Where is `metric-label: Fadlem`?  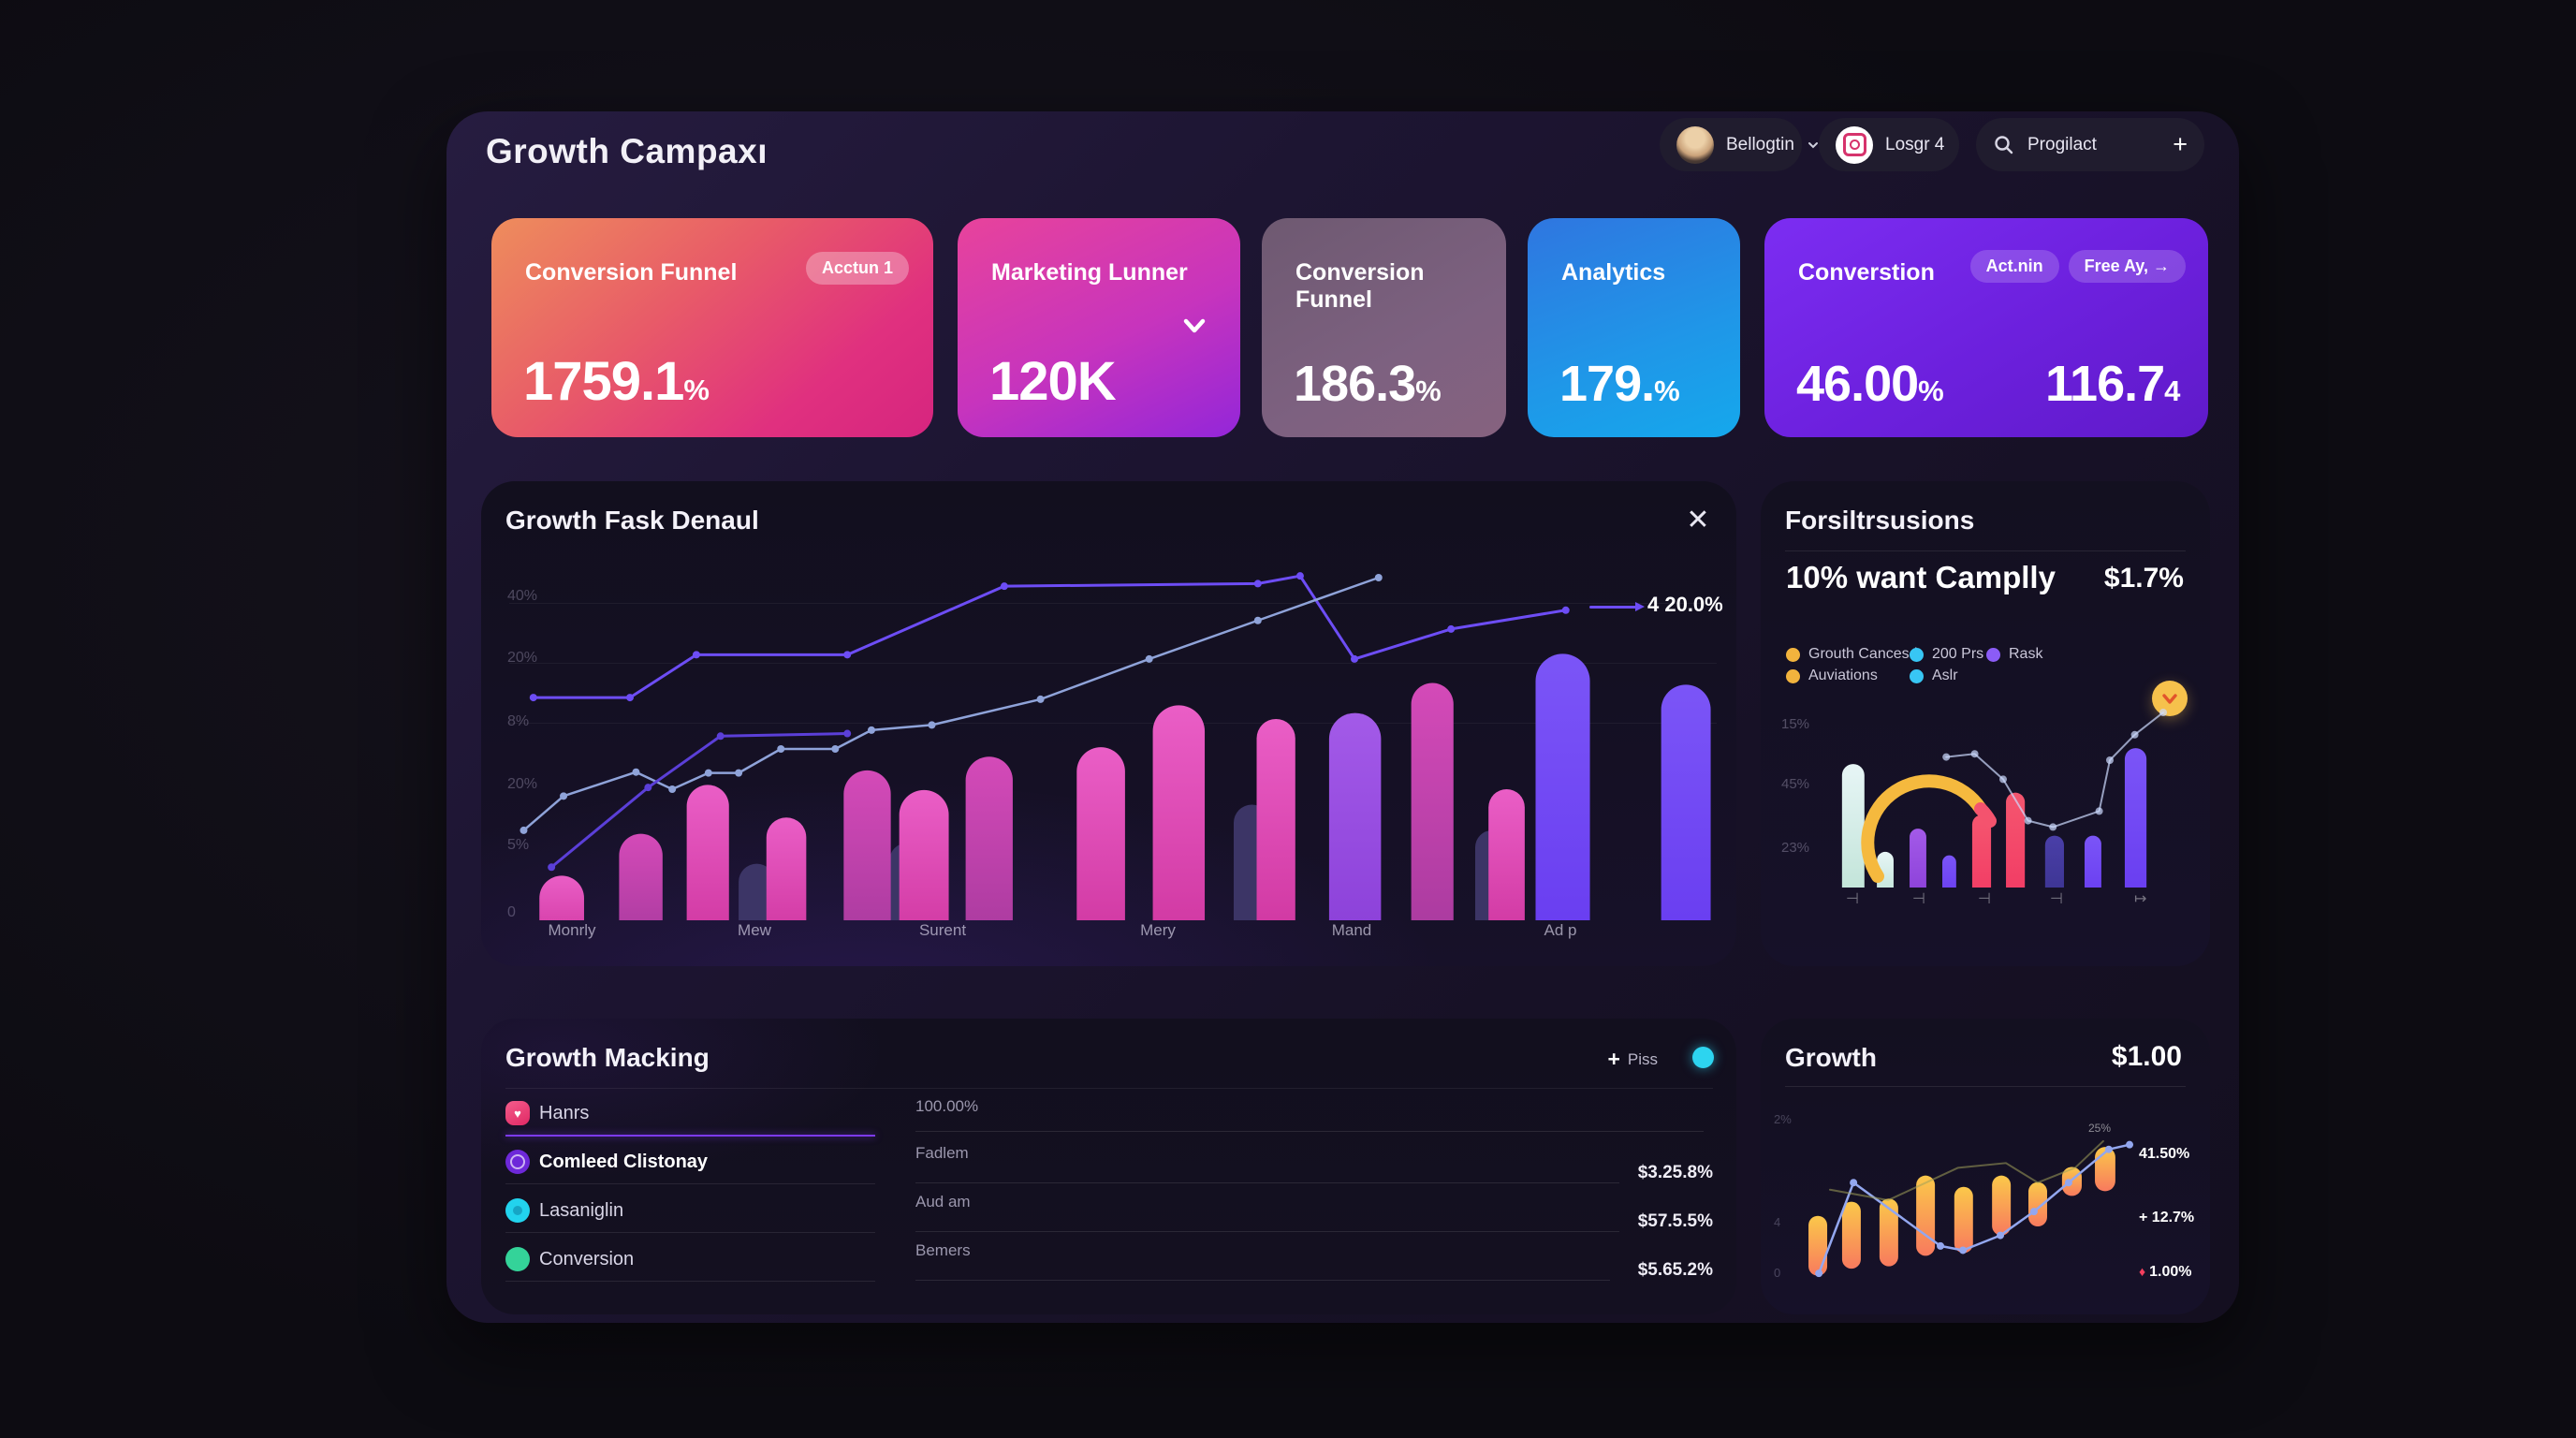
metric-label: Fadlem is located at coordinates (942, 1153).